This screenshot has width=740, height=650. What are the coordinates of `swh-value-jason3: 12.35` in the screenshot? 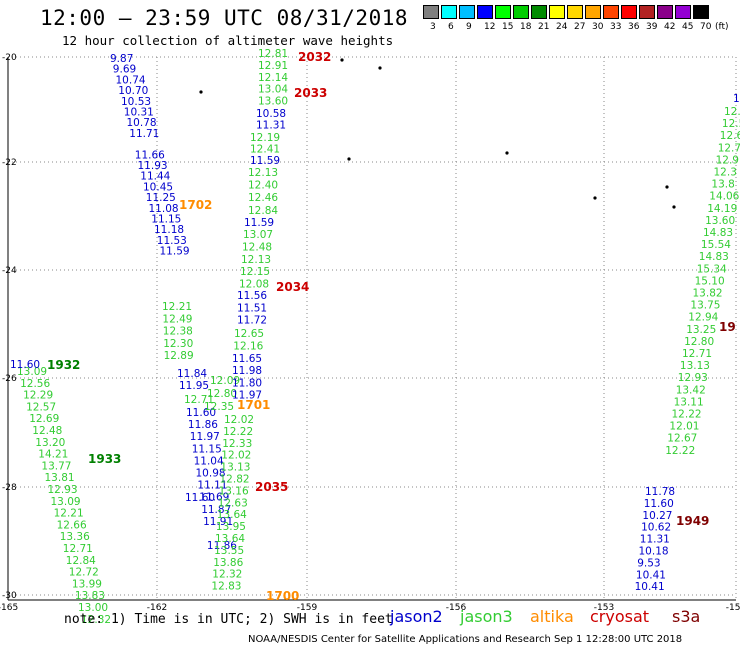 It's located at (219, 407).